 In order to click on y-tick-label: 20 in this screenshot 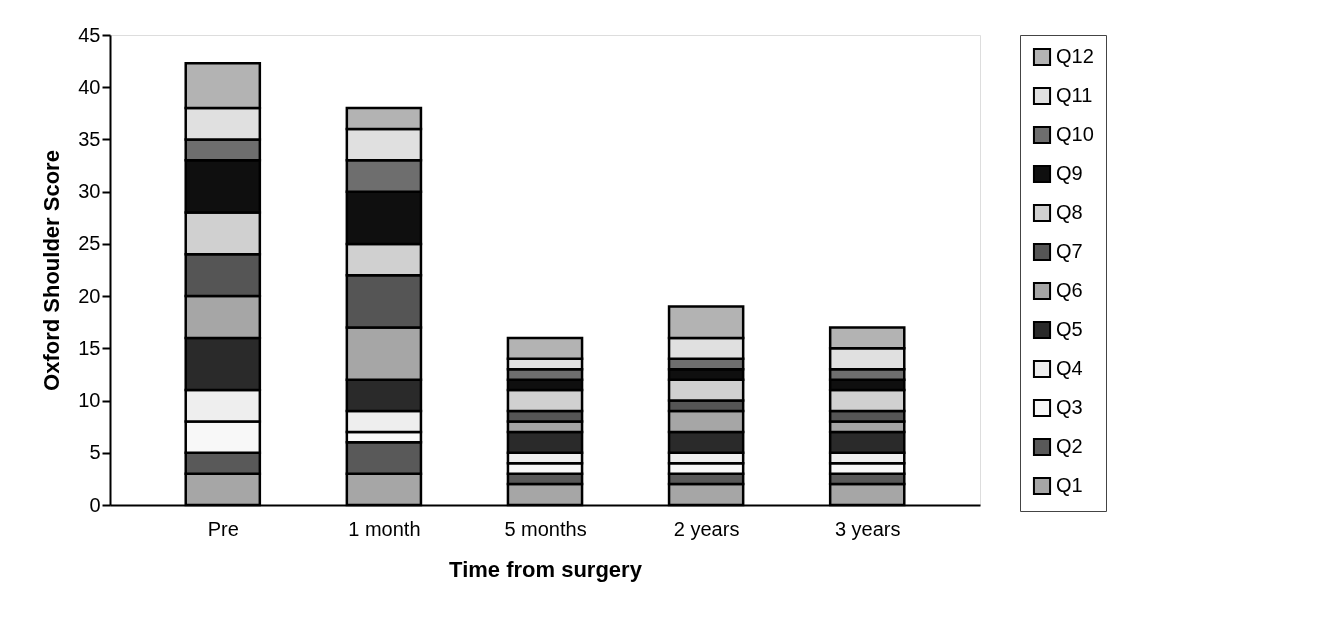, I will do `click(89, 295)`.